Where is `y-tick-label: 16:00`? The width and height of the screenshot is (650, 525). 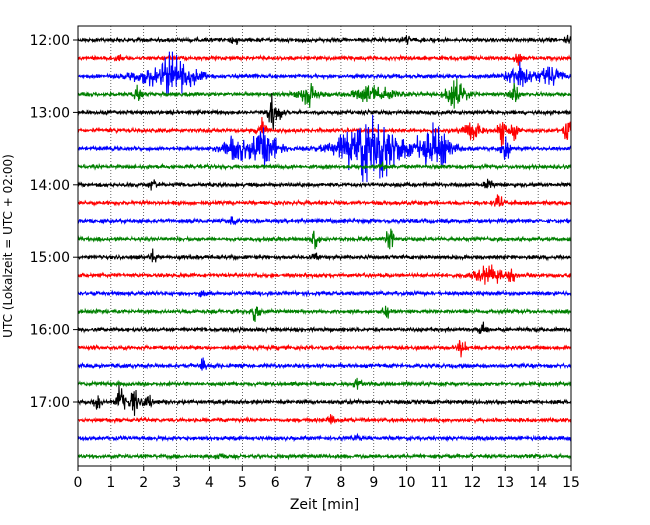 y-tick-label: 16:00 is located at coordinates (50, 331).